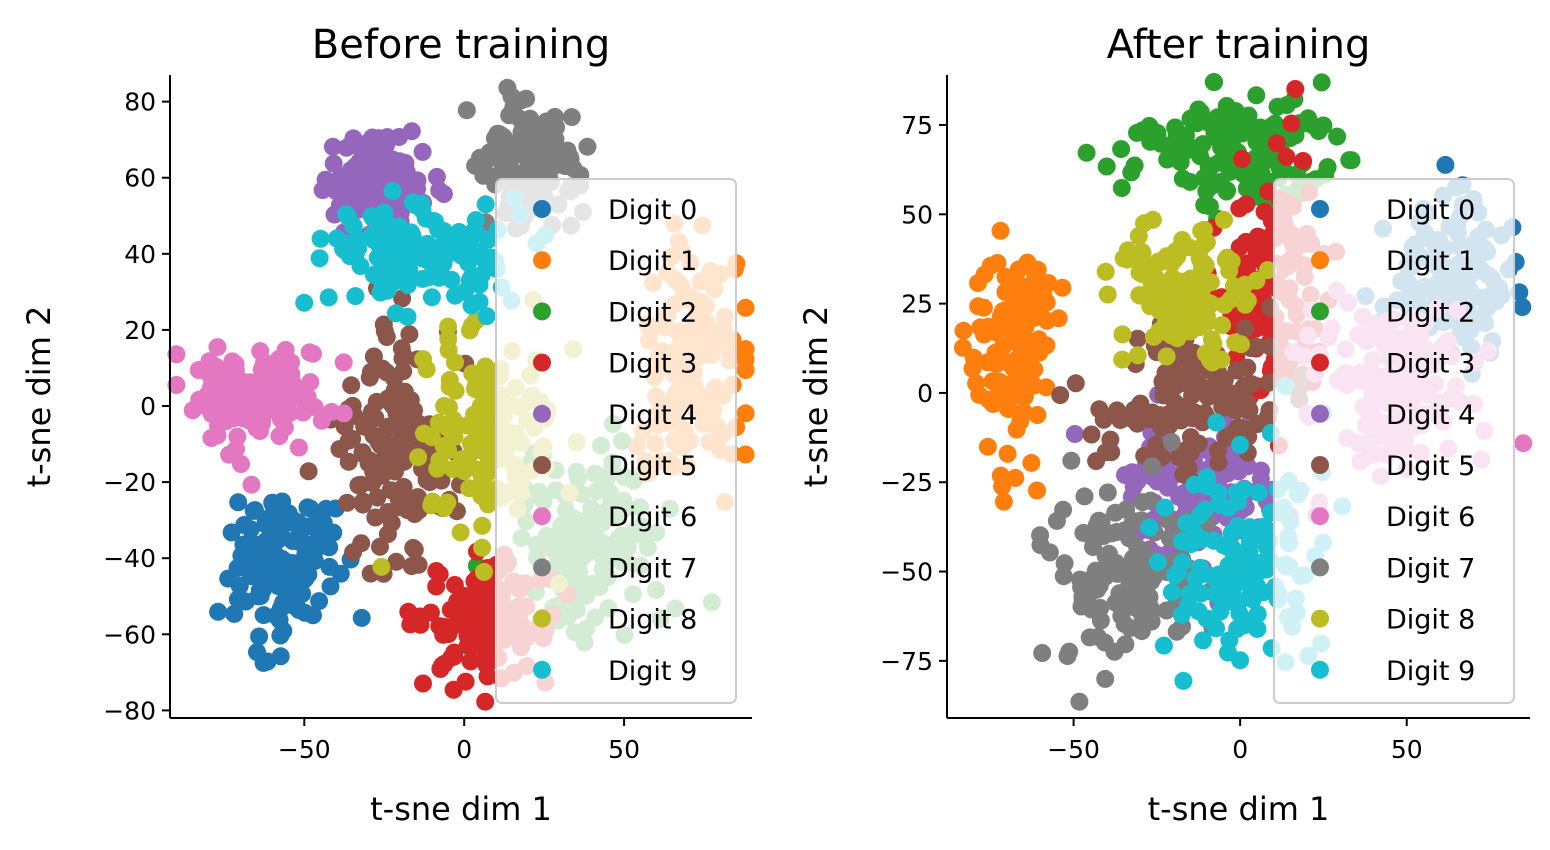 The width and height of the screenshot is (1550, 850). What do you see at coordinates (140, 254) in the screenshot?
I see `y-tick-label: 40` at bounding box center [140, 254].